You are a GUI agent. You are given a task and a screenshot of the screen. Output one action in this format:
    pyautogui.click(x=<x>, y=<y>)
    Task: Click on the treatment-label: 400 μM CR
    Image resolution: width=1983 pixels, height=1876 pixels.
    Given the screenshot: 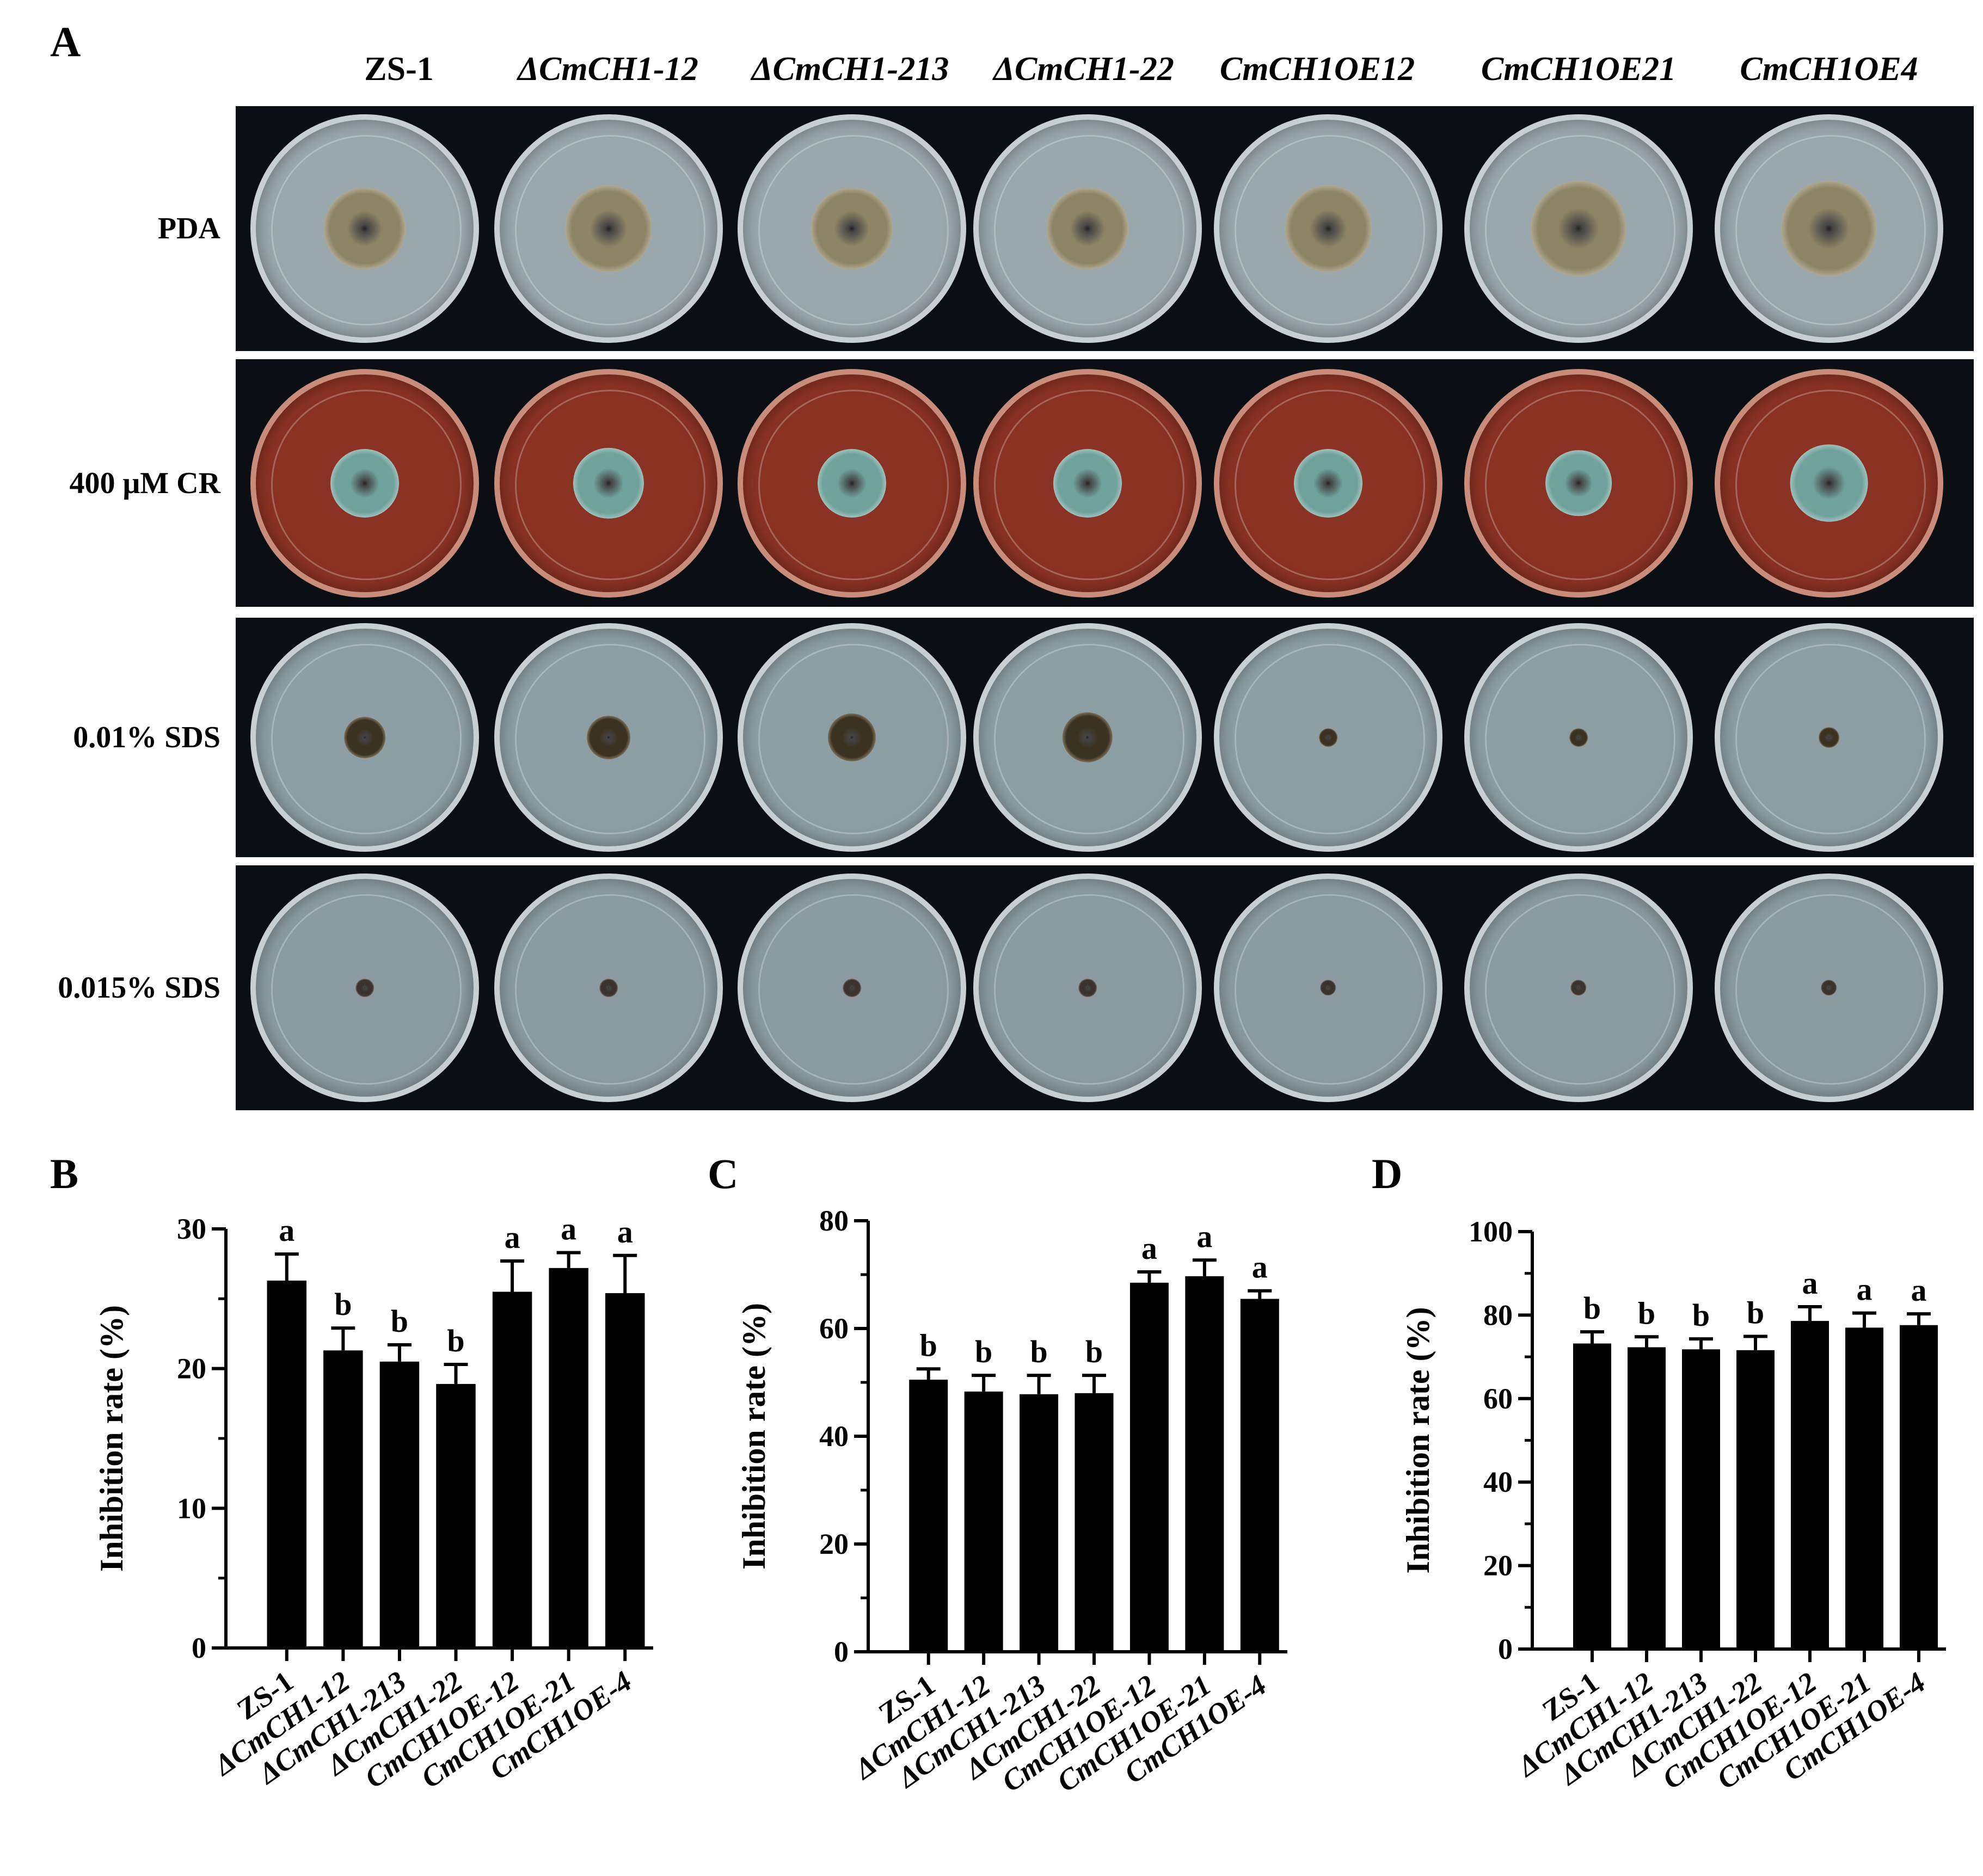 What is the action you would take?
    pyautogui.click(x=144, y=483)
    